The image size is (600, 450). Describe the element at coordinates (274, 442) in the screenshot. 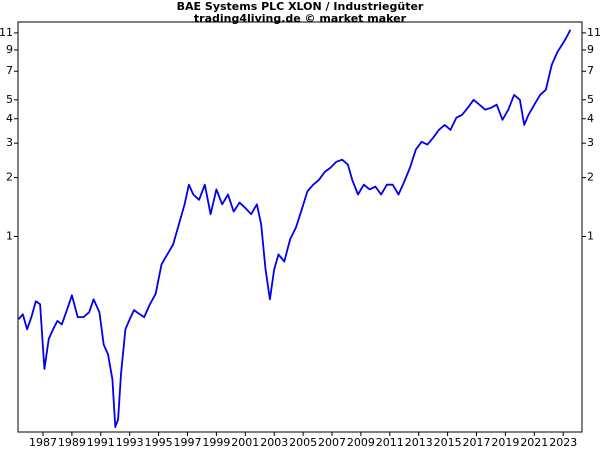

I see `x-tick-label: 2003` at that location.